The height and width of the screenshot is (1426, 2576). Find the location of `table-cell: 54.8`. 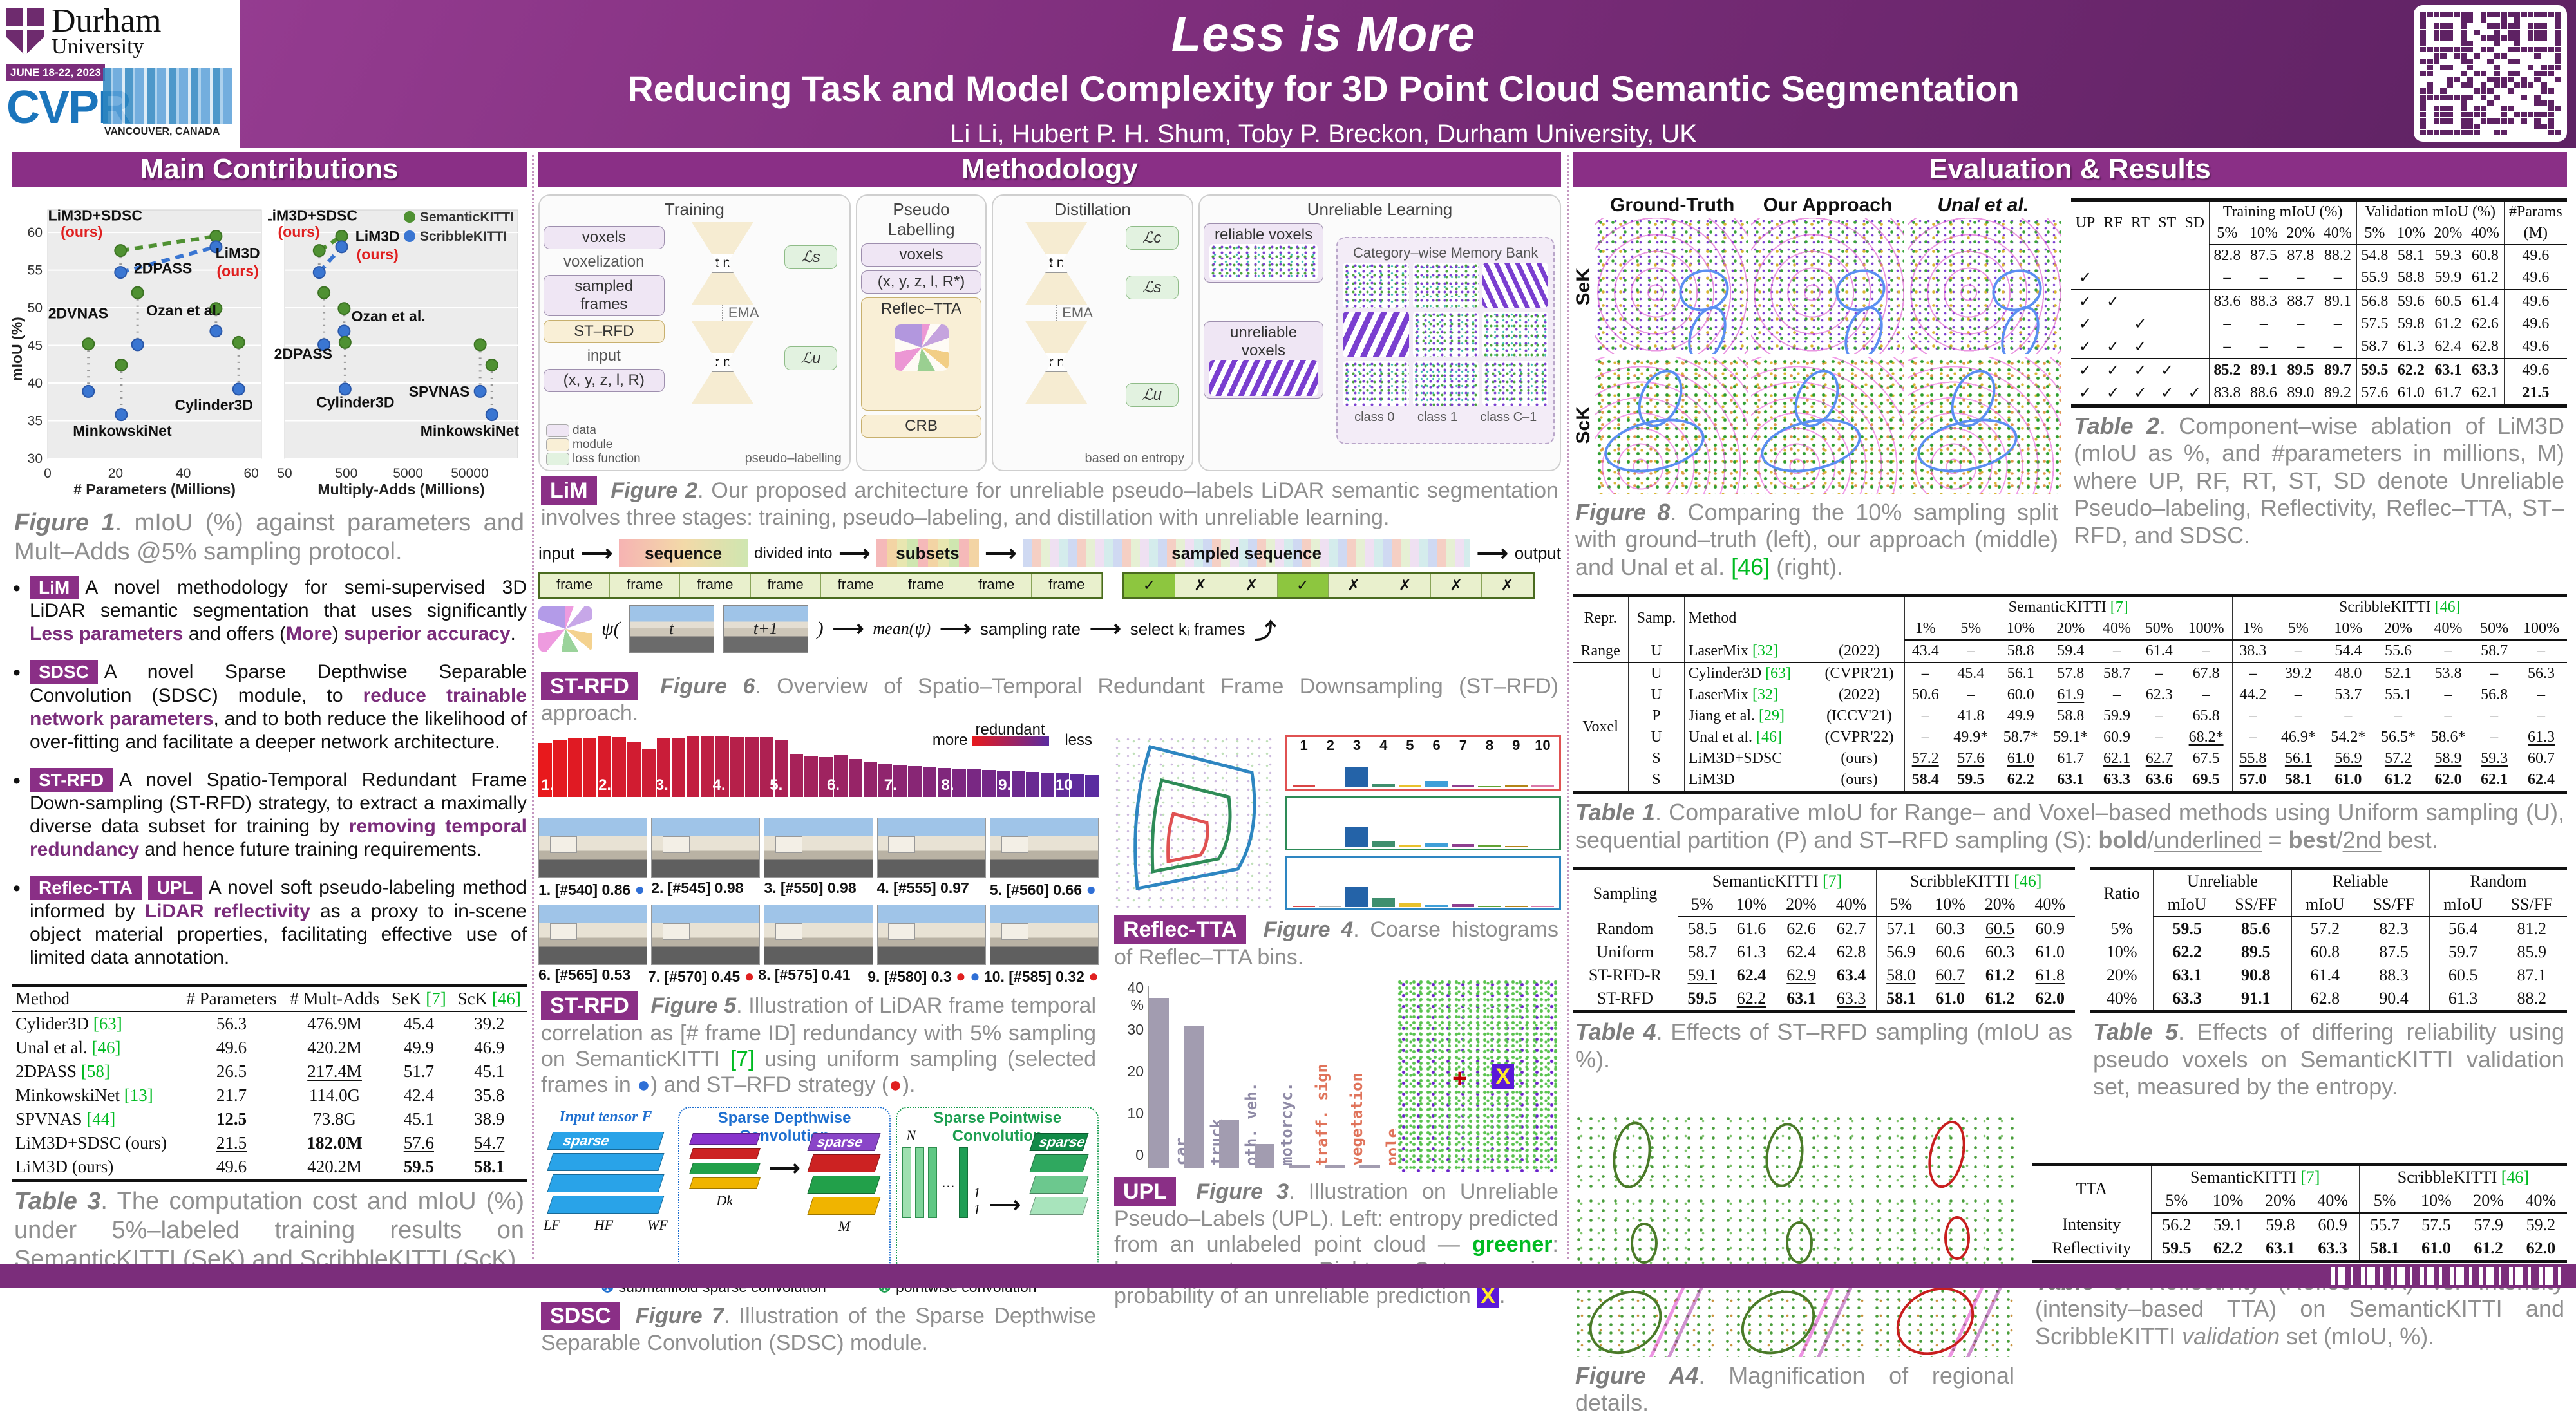

table-cell: 54.8 is located at coordinates (2374, 256).